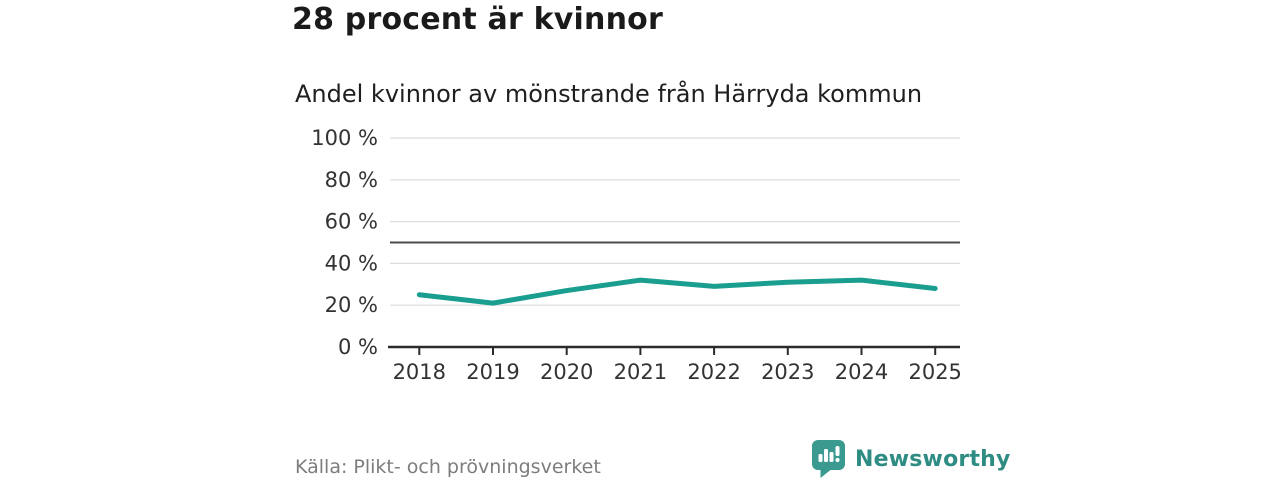  I want to click on newsworthy-logo-text: Newsworthy, so click(933, 459).